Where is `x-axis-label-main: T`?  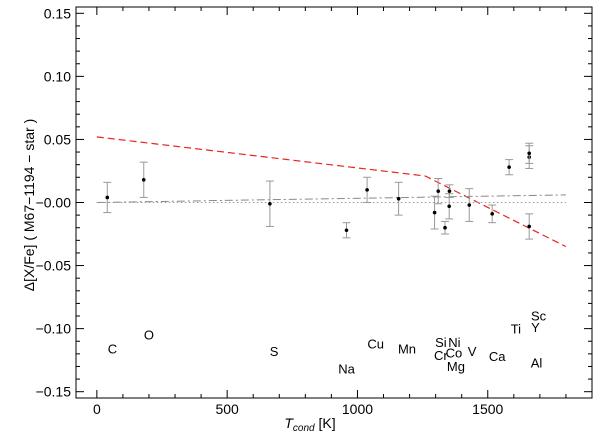 x-axis-label-main: T is located at coordinates (289, 423).